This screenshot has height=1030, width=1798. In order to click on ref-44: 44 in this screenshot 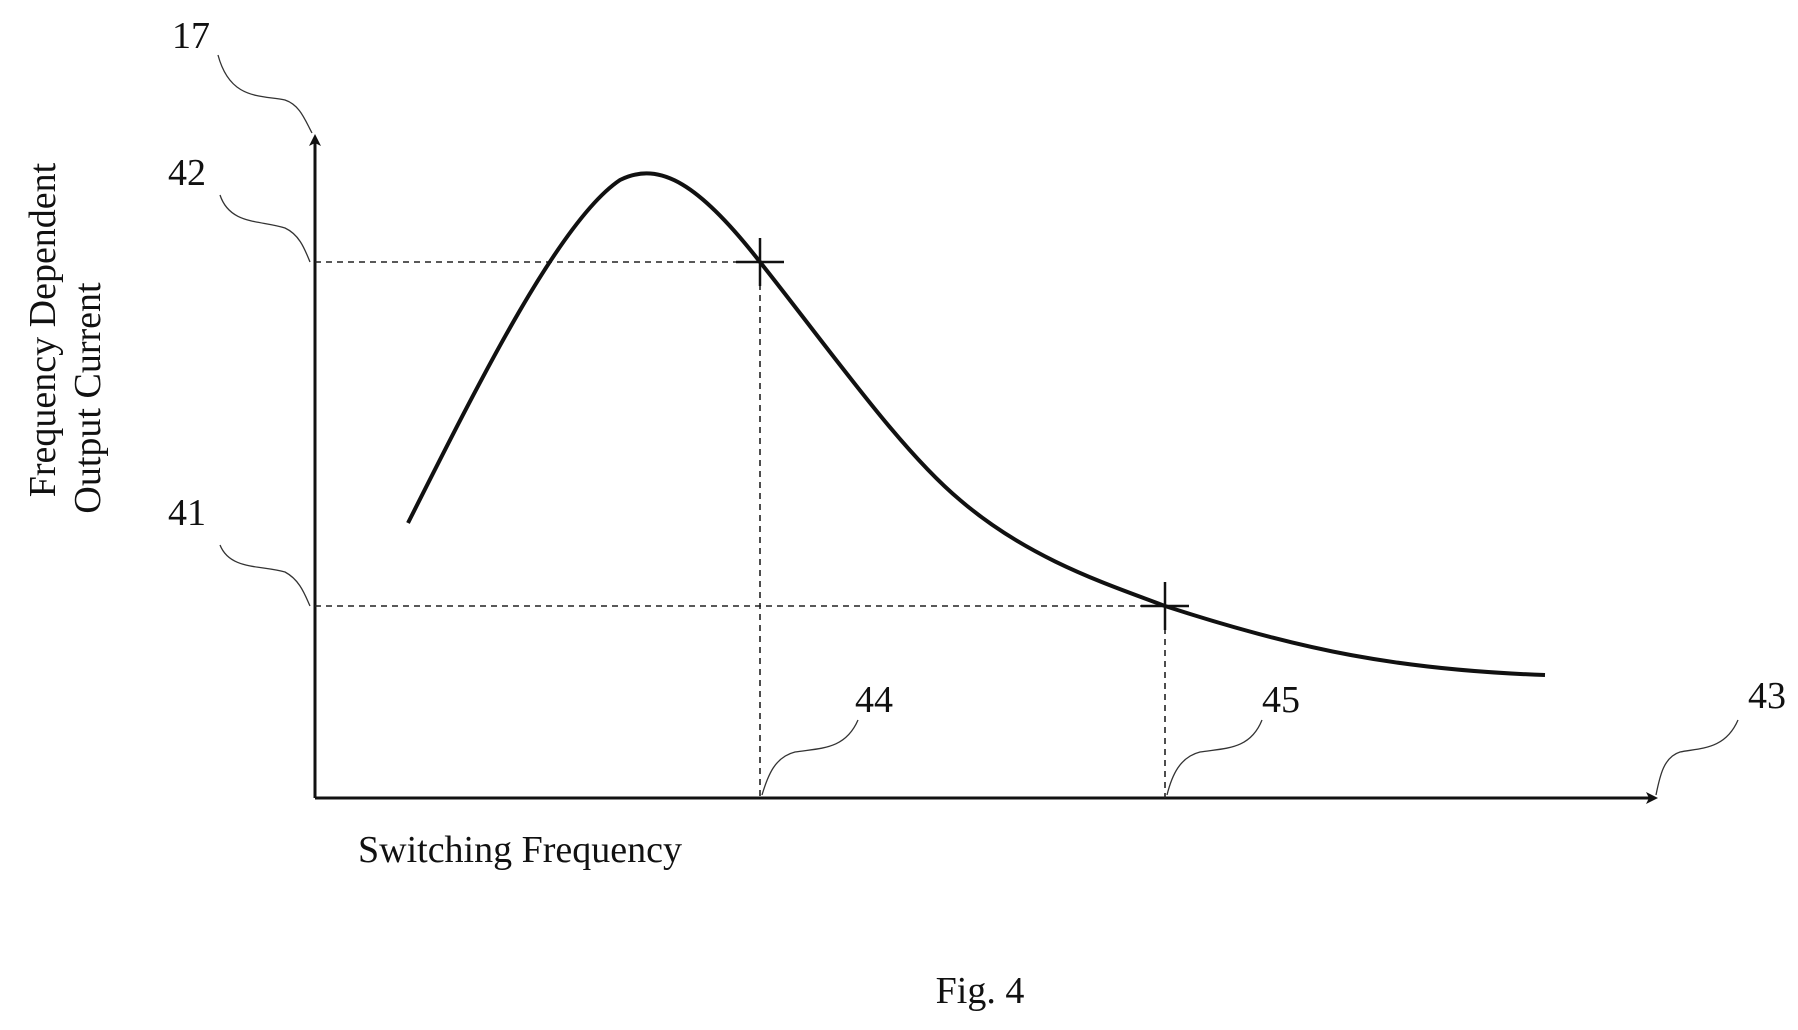, I will do `click(874, 700)`.